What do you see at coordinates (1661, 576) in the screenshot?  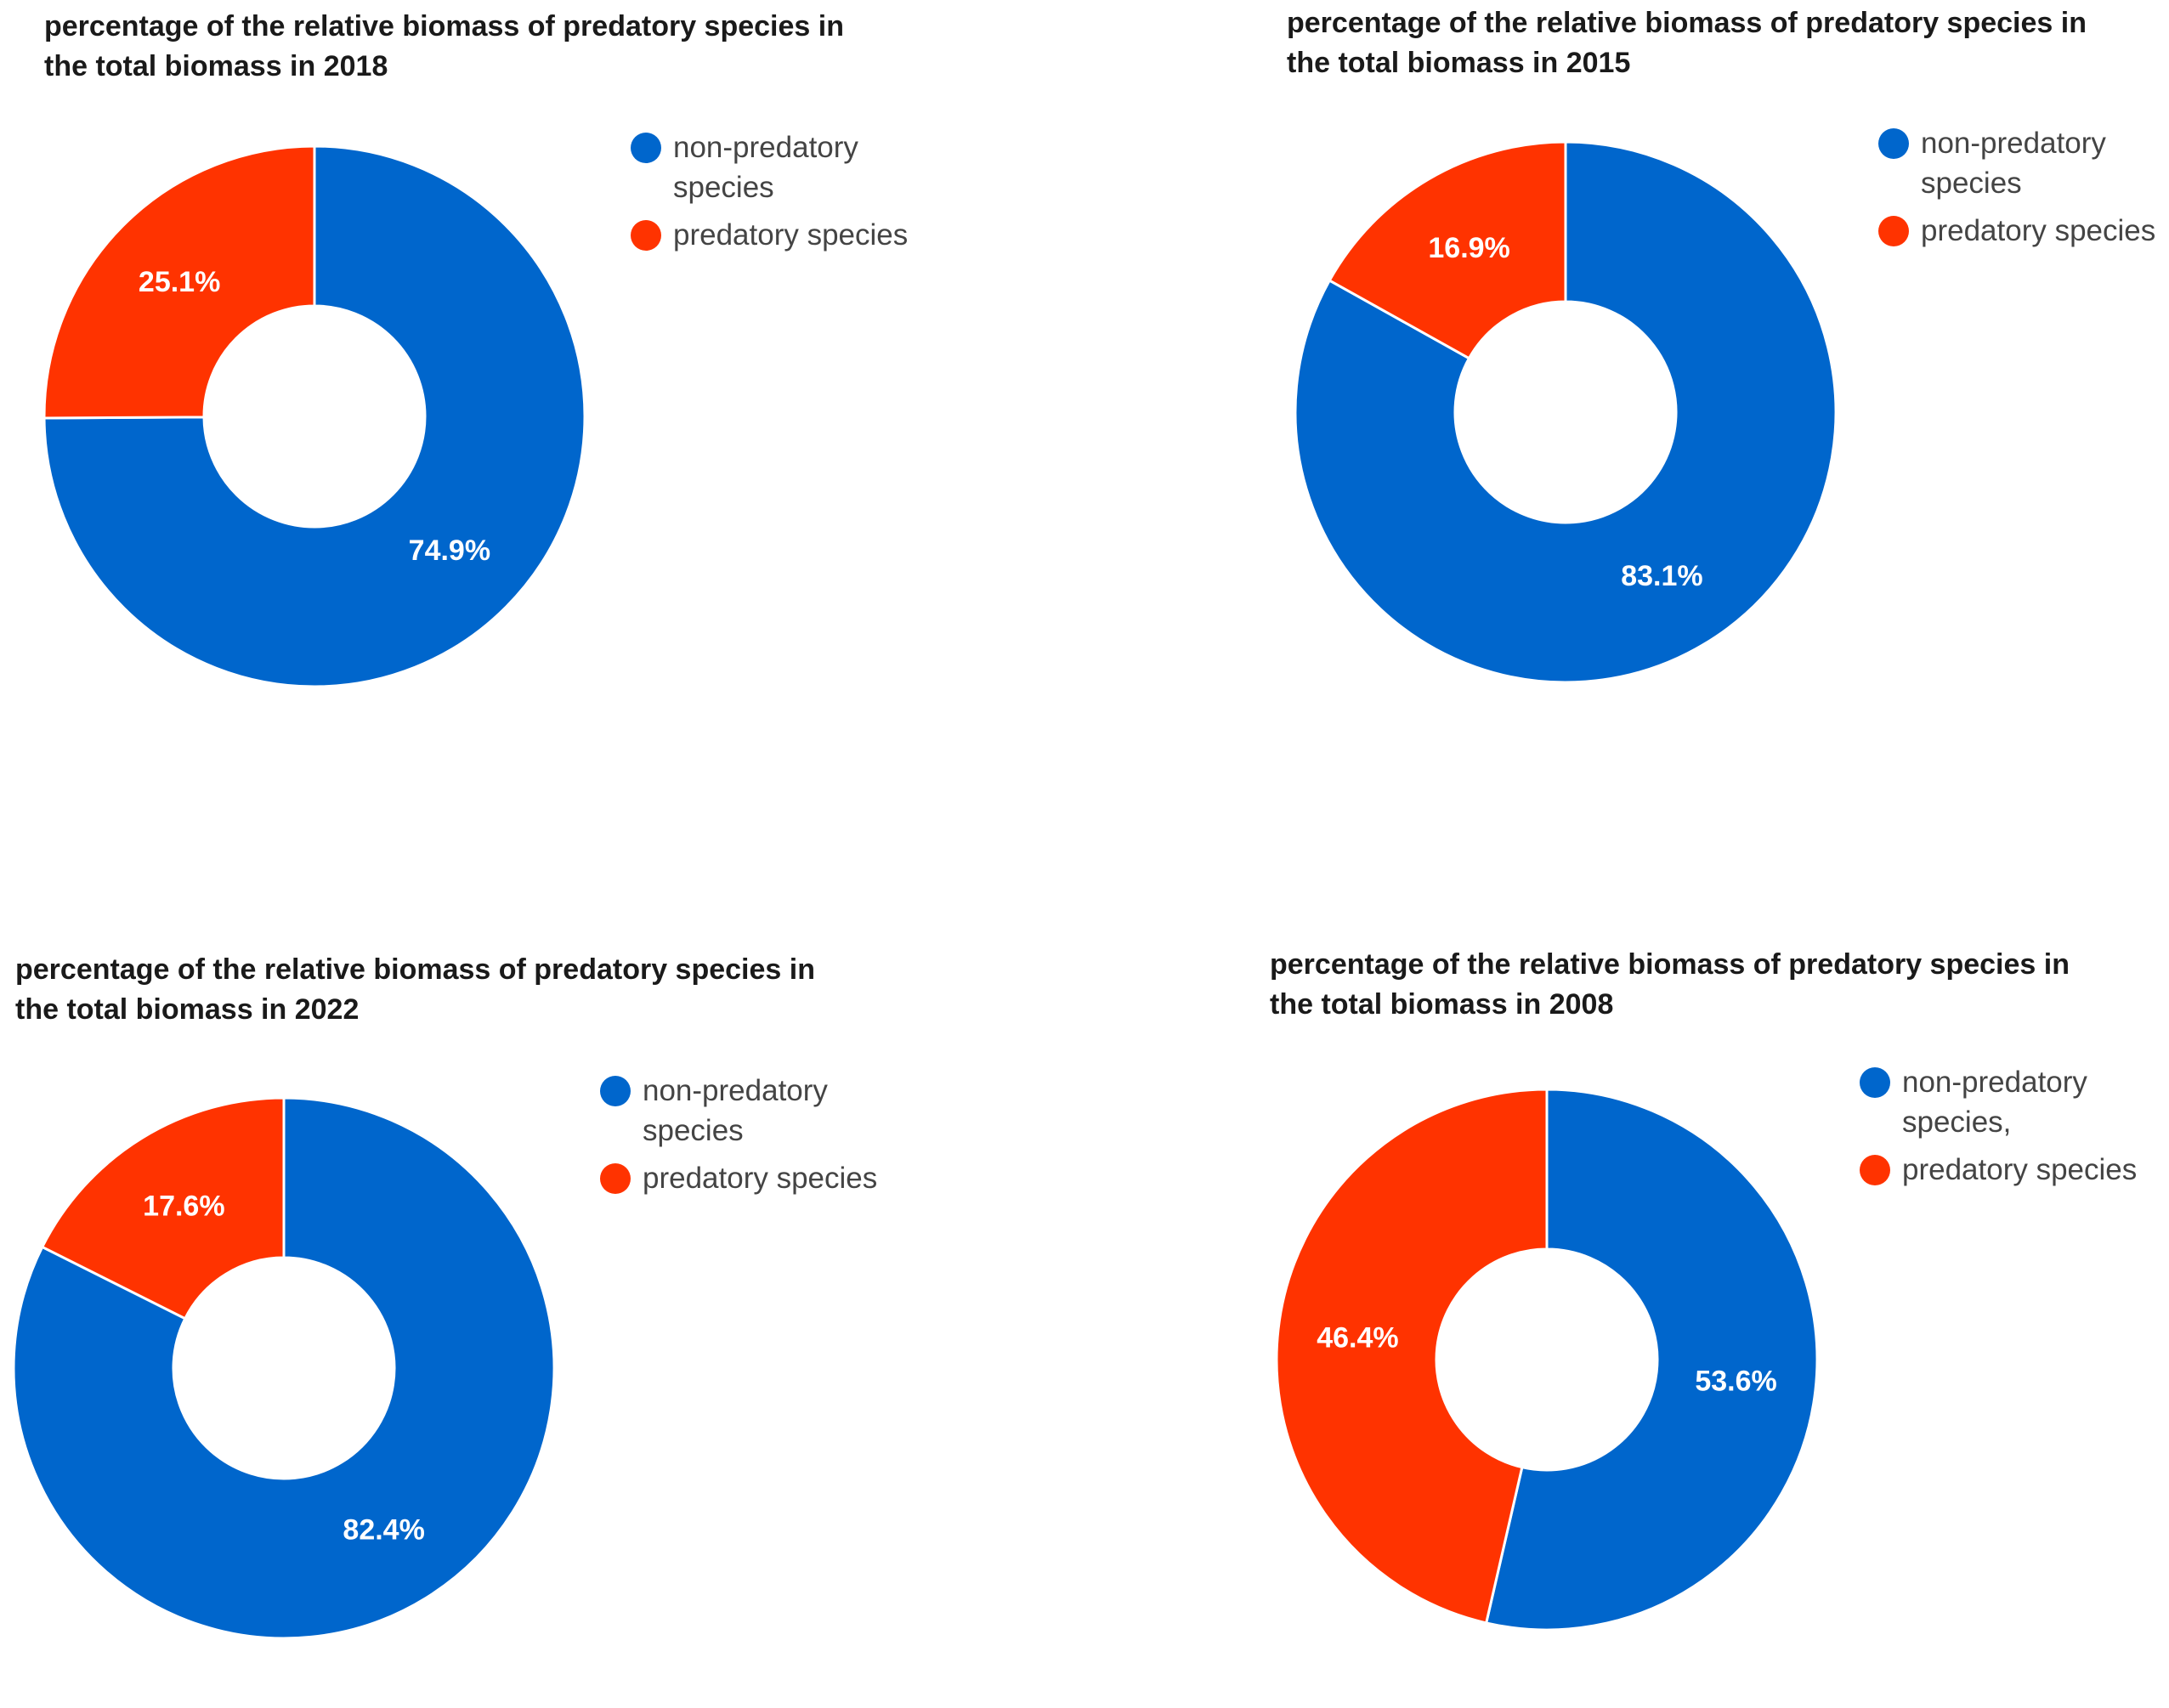 I see `slice-data-label: 83.1%` at bounding box center [1661, 576].